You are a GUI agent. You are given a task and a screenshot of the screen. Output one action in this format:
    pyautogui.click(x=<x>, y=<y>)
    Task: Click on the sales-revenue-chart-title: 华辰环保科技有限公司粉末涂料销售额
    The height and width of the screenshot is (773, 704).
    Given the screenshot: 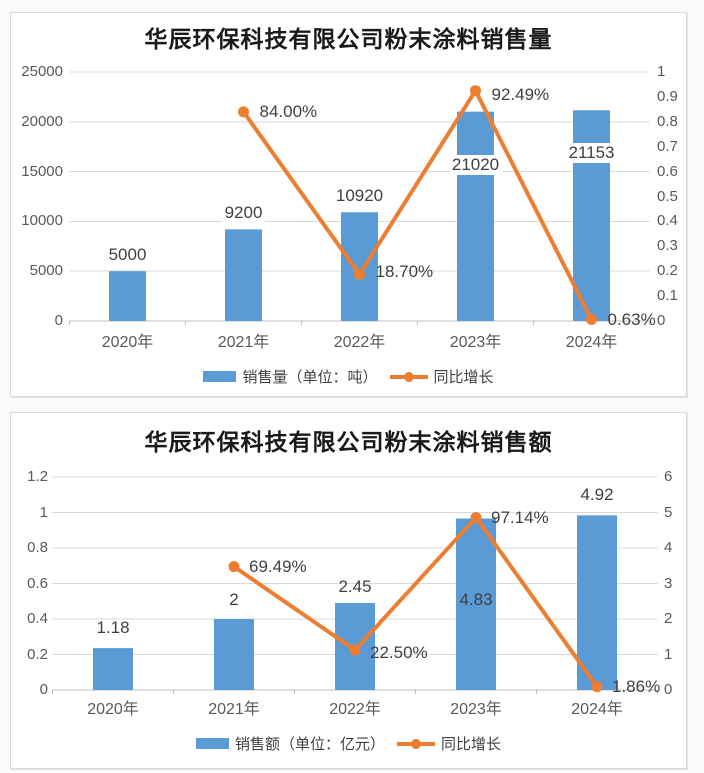 What is the action you would take?
    pyautogui.click(x=348, y=442)
    